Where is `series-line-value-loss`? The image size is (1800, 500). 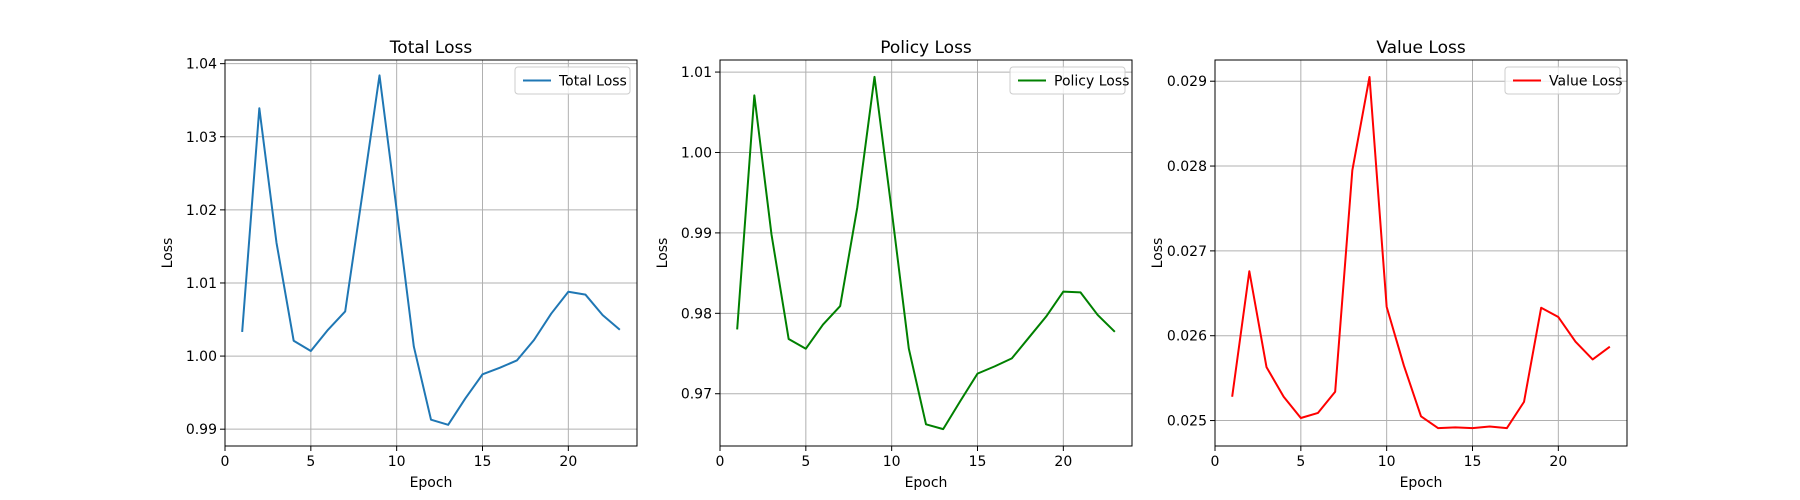 series-line-value-loss is located at coordinates (1421, 252).